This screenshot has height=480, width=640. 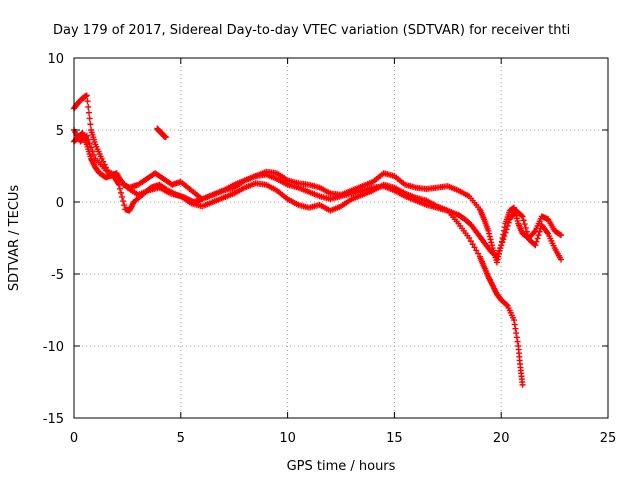 What do you see at coordinates (60, 203) in the screenshot?
I see `y-tick-label: 0` at bounding box center [60, 203].